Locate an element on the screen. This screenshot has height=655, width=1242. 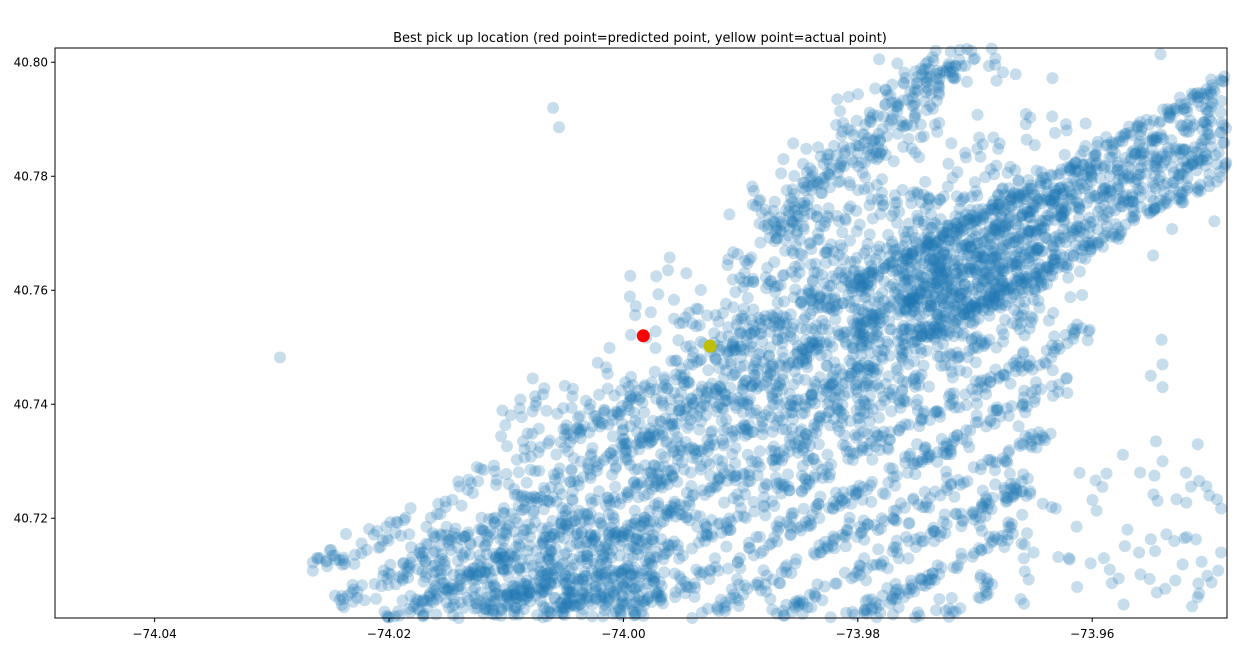
actual-point is located at coordinates (710, 346).